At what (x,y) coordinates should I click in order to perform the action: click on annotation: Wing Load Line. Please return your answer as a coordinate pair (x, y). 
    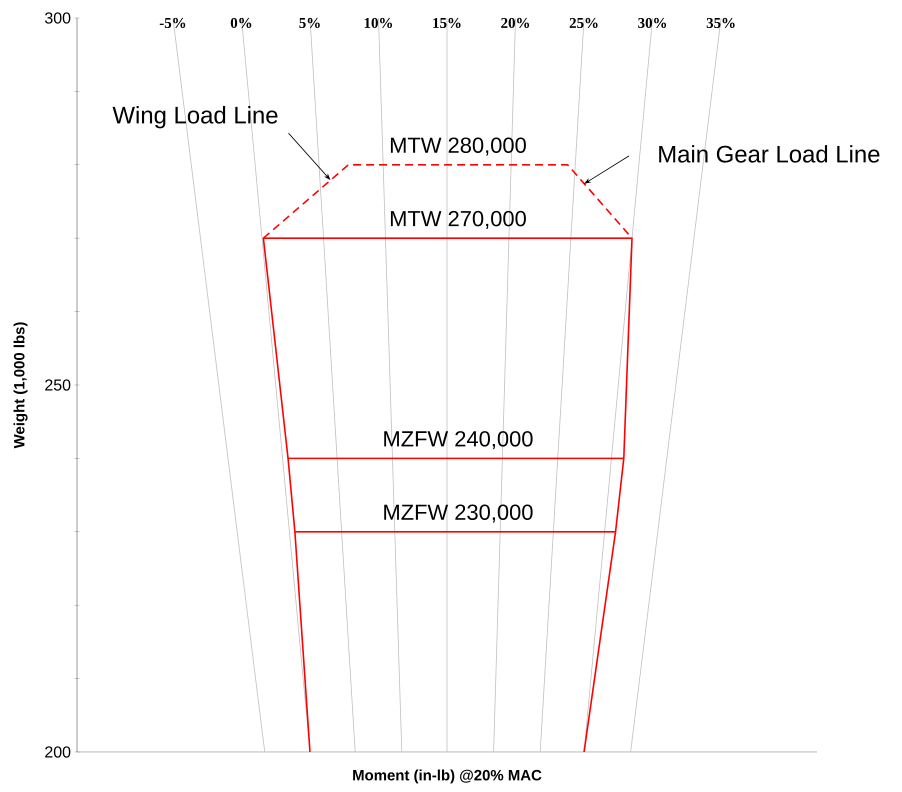
    Looking at the image, I should click on (195, 117).